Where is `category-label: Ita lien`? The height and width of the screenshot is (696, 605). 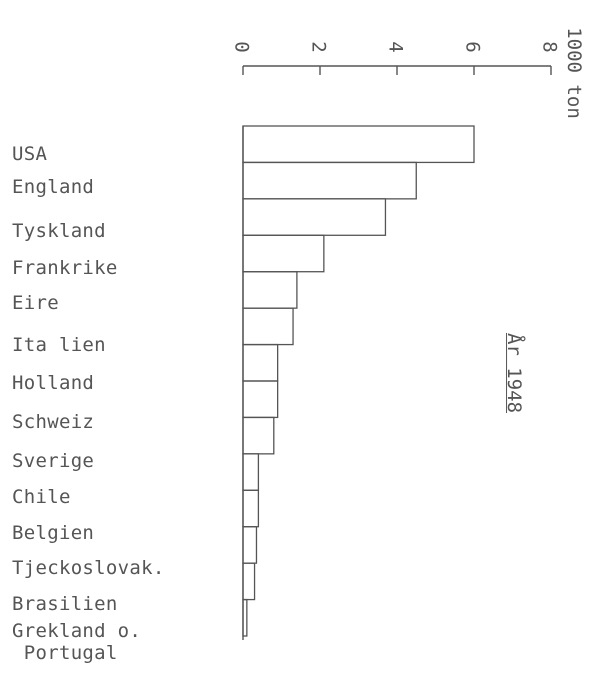
category-label: Ita lien is located at coordinates (59, 345).